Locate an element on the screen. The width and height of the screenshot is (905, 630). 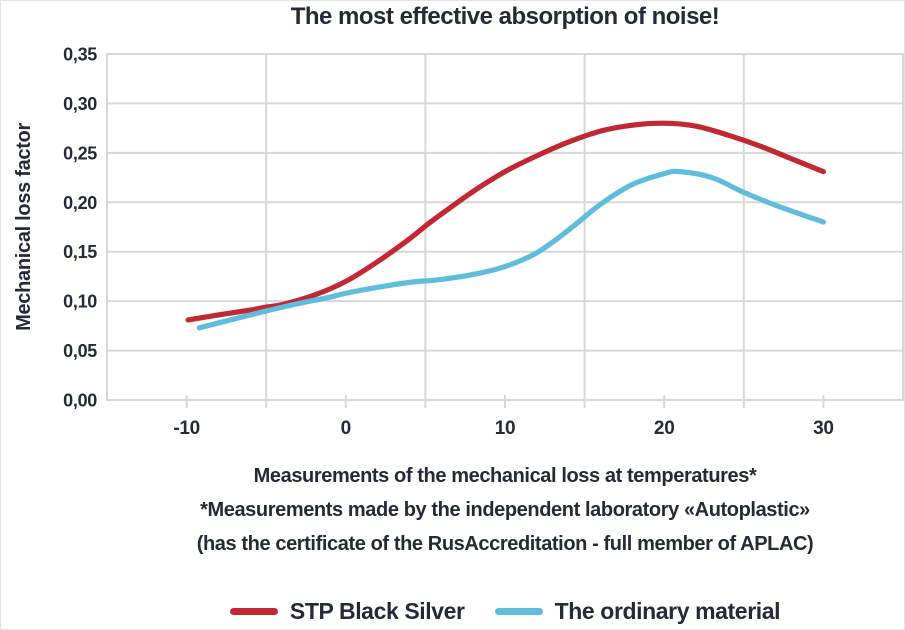
y-tick-label: 0,00 is located at coordinates (80, 401).